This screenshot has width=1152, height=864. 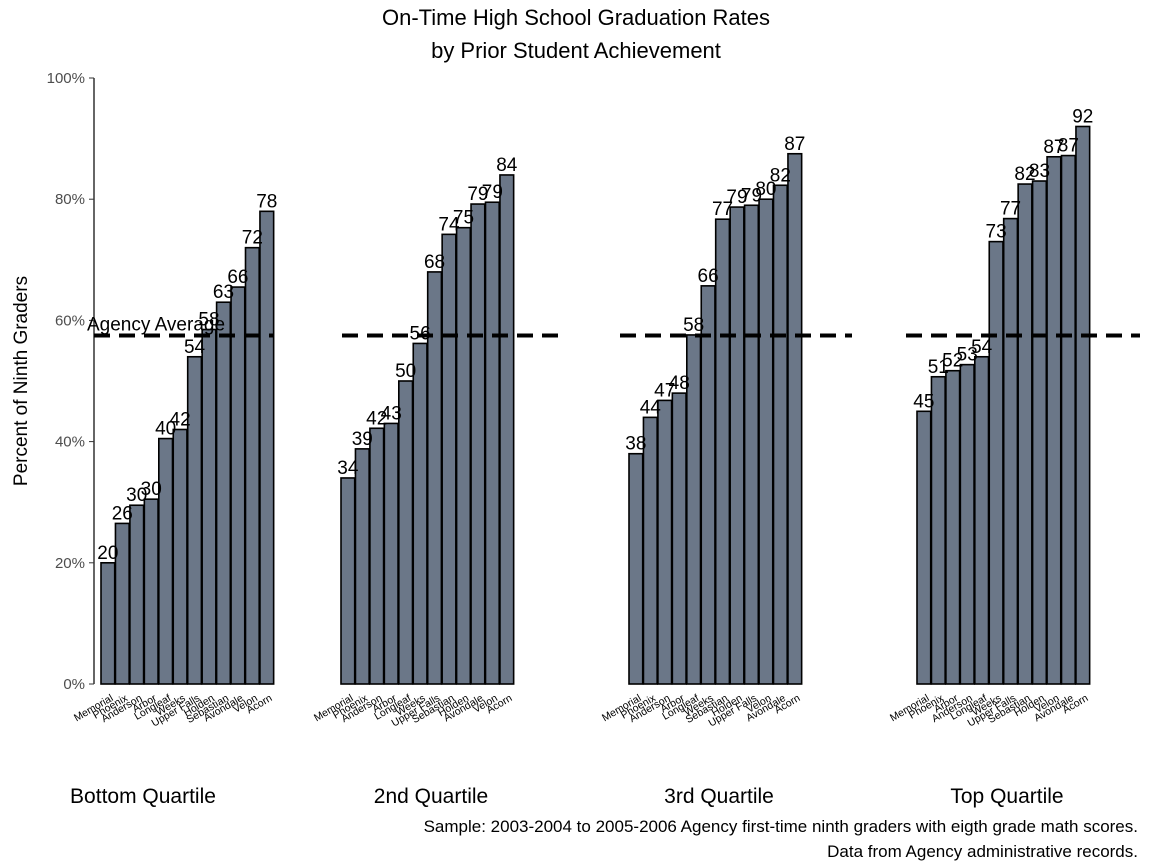 What do you see at coordinates (74, 684) in the screenshot?
I see `y-tick-label: 0%` at bounding box center [74, 684].